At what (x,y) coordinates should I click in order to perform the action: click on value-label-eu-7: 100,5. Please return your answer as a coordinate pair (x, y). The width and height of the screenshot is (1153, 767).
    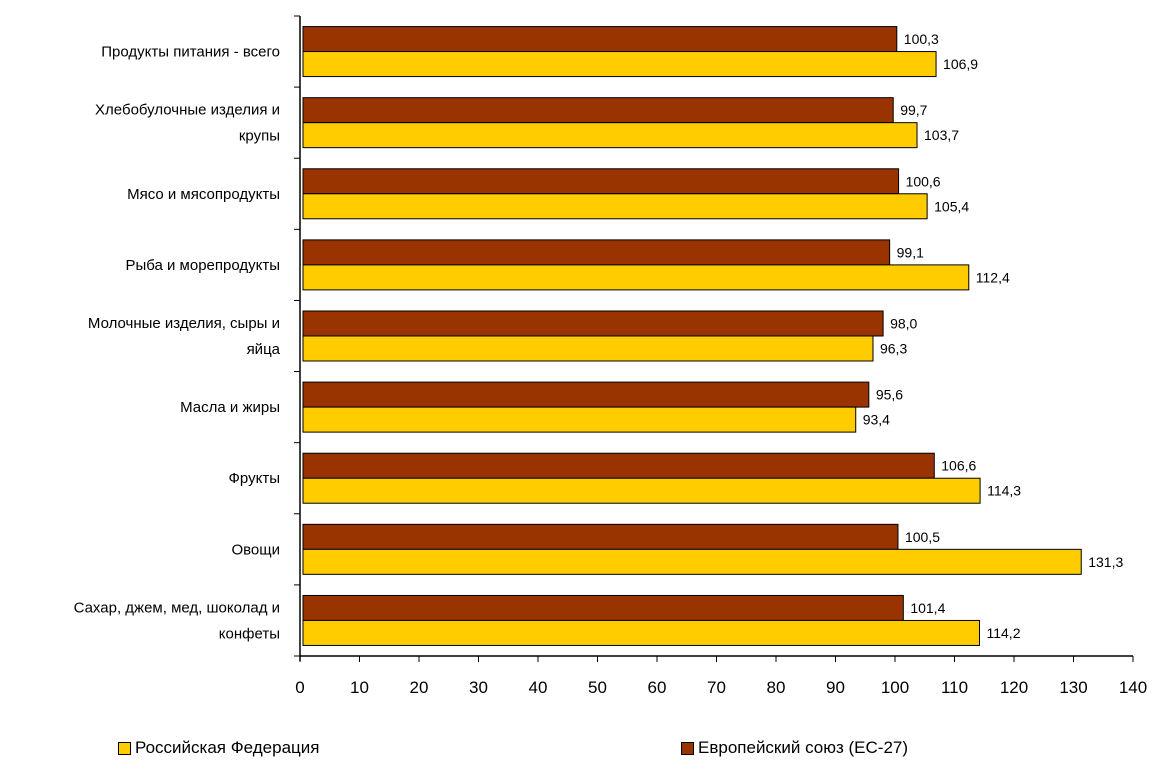
    Looking at the image, I should click on (922, 537).